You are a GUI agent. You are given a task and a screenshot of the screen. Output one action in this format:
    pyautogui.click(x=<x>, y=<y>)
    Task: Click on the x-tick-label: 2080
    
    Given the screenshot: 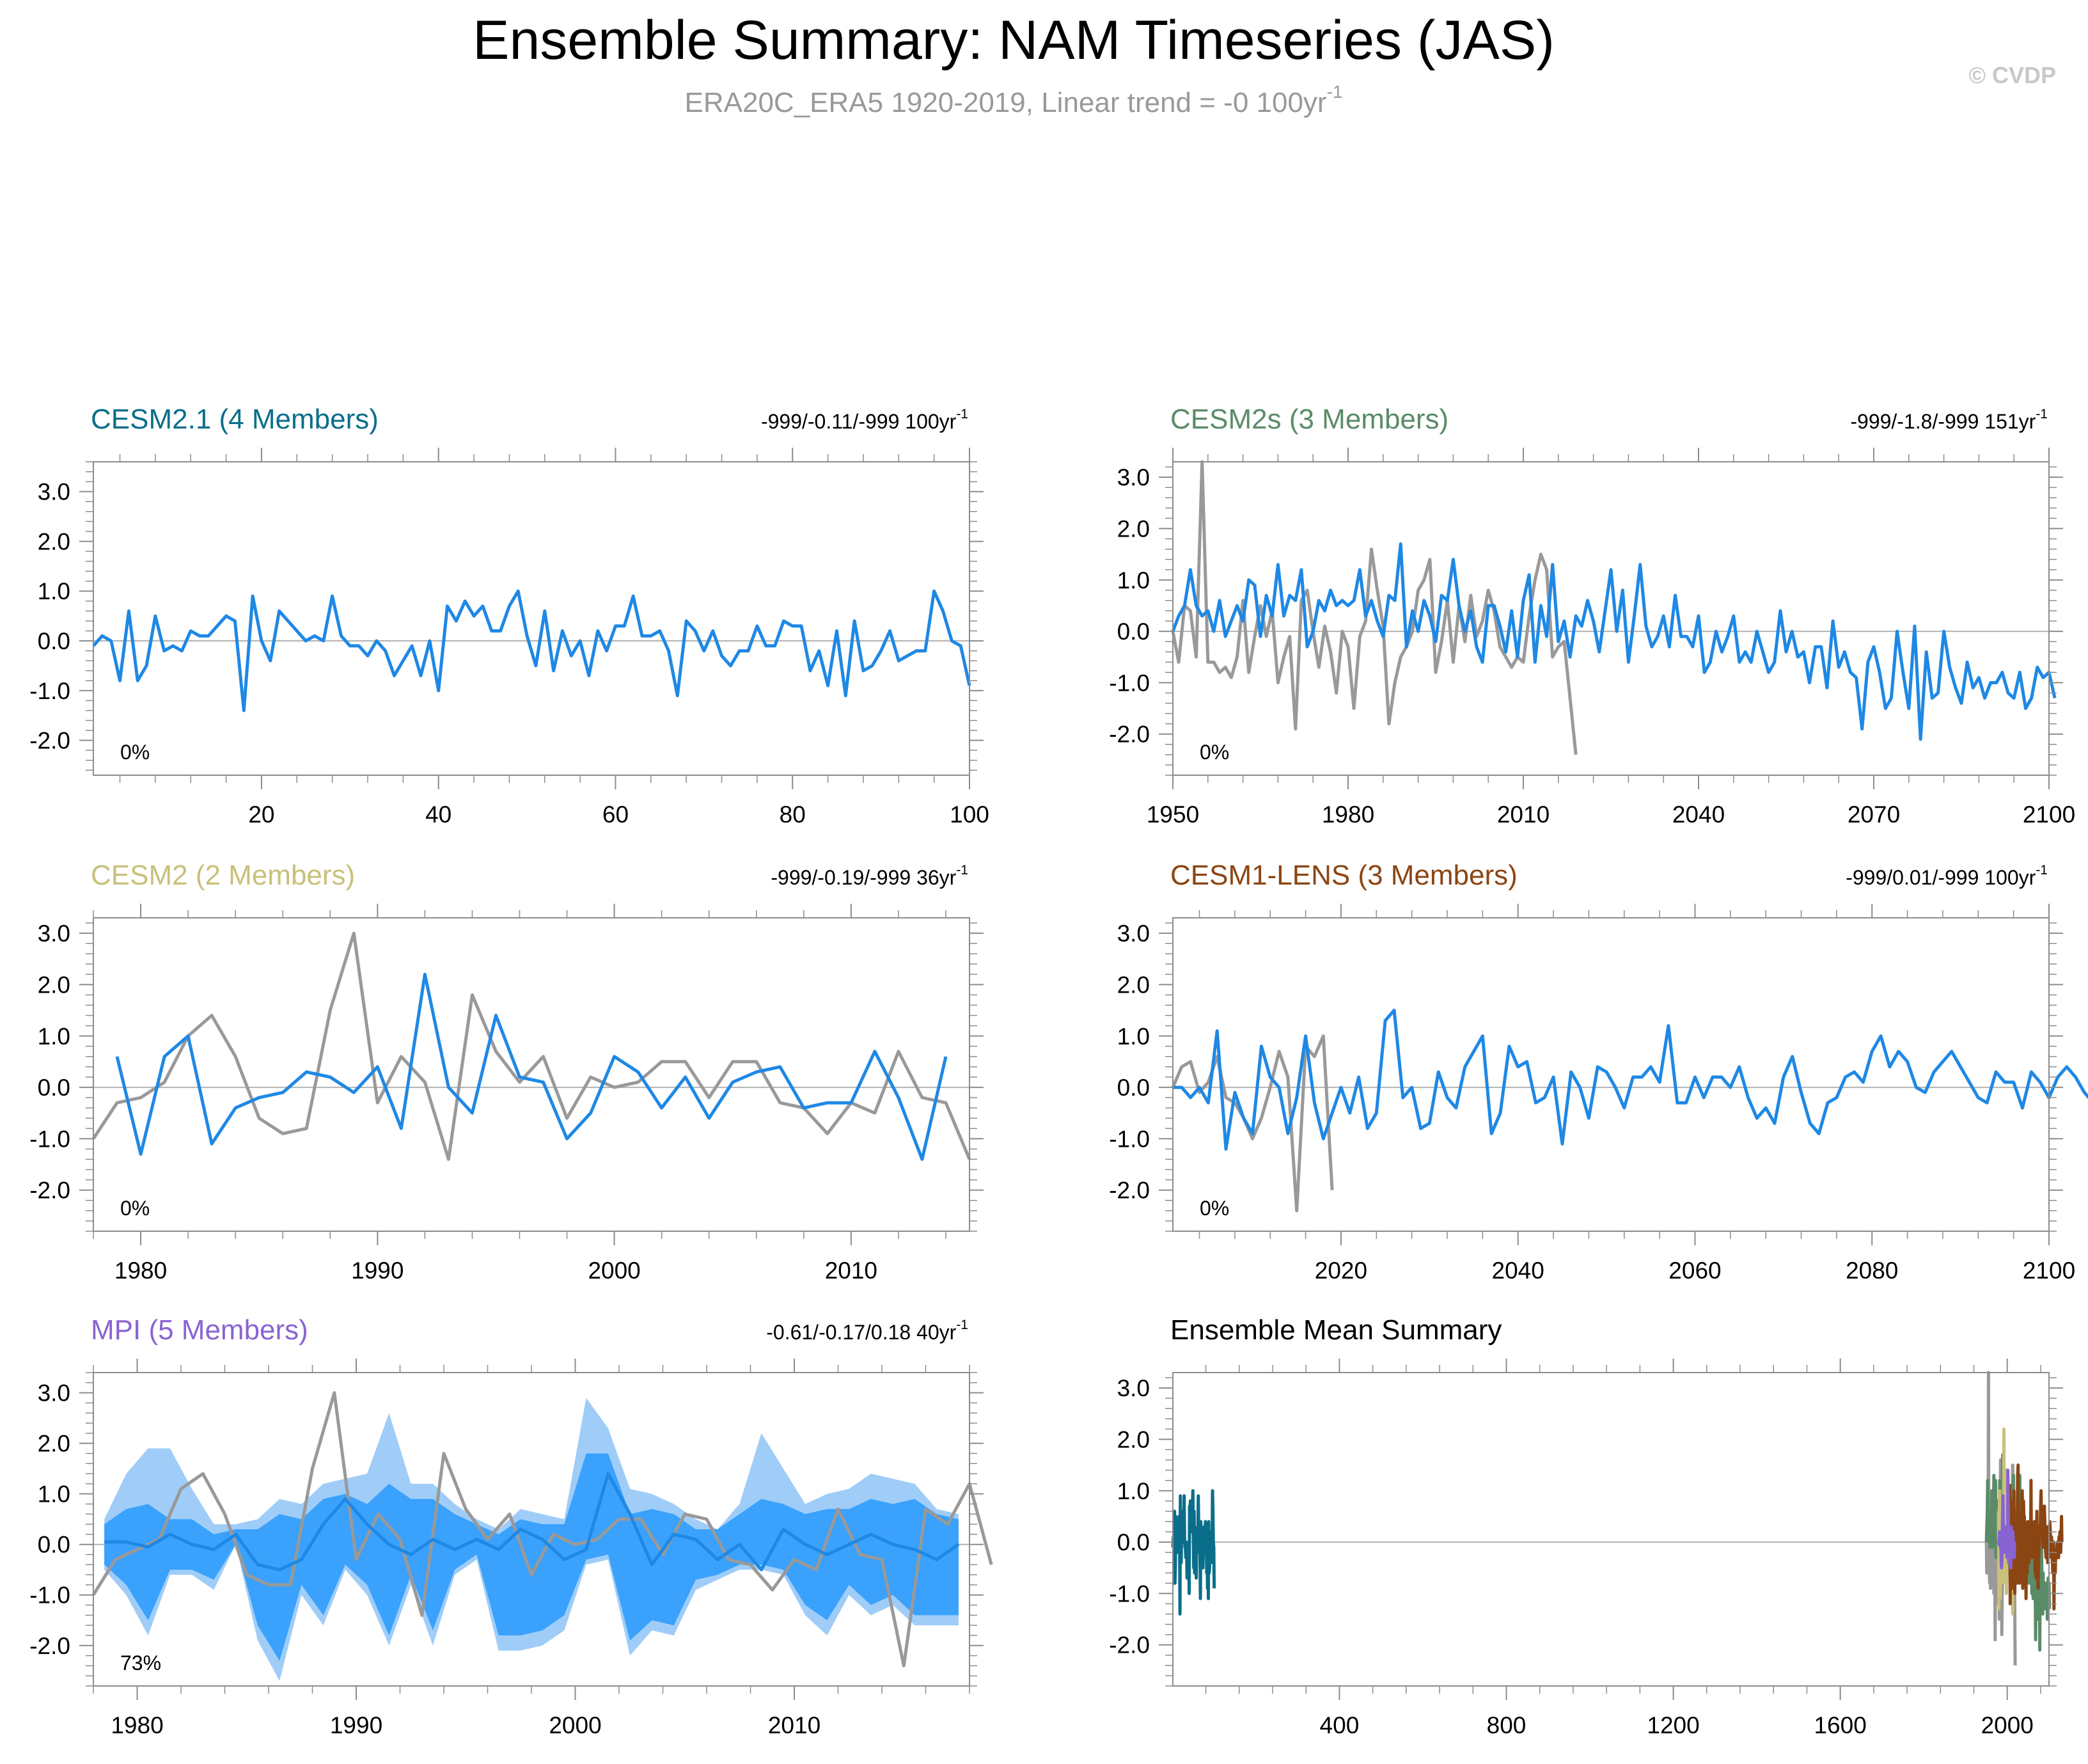 What is the action you would take?
    pyautogui.click(x=1872, y=1270)
    